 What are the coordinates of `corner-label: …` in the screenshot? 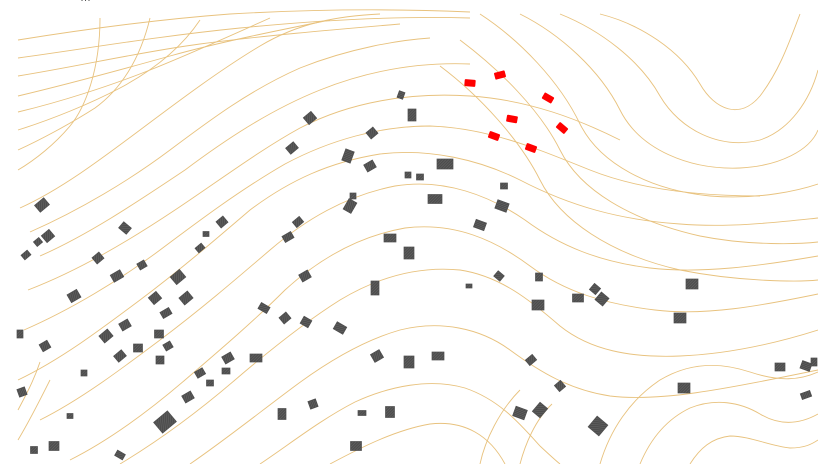 It's located at (86, 2).